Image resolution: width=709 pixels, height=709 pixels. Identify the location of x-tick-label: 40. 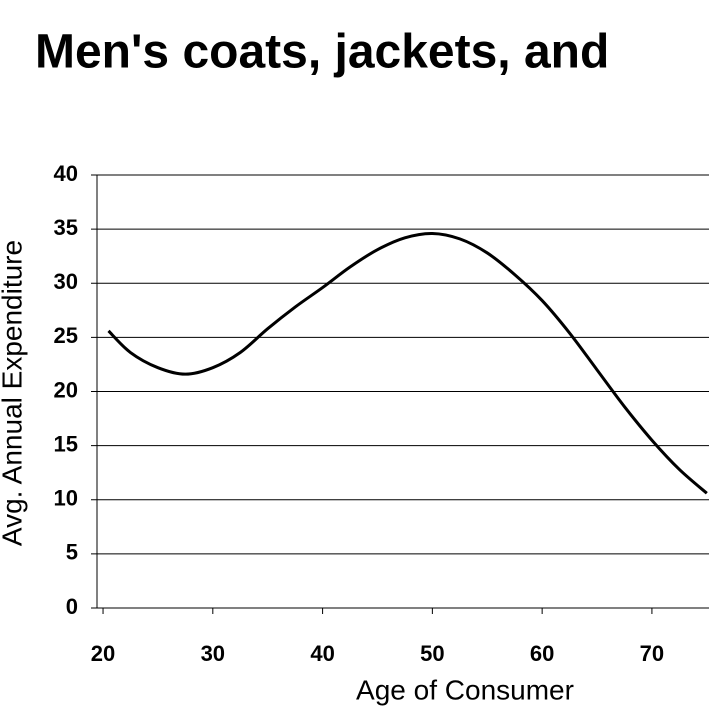
(322, 653).